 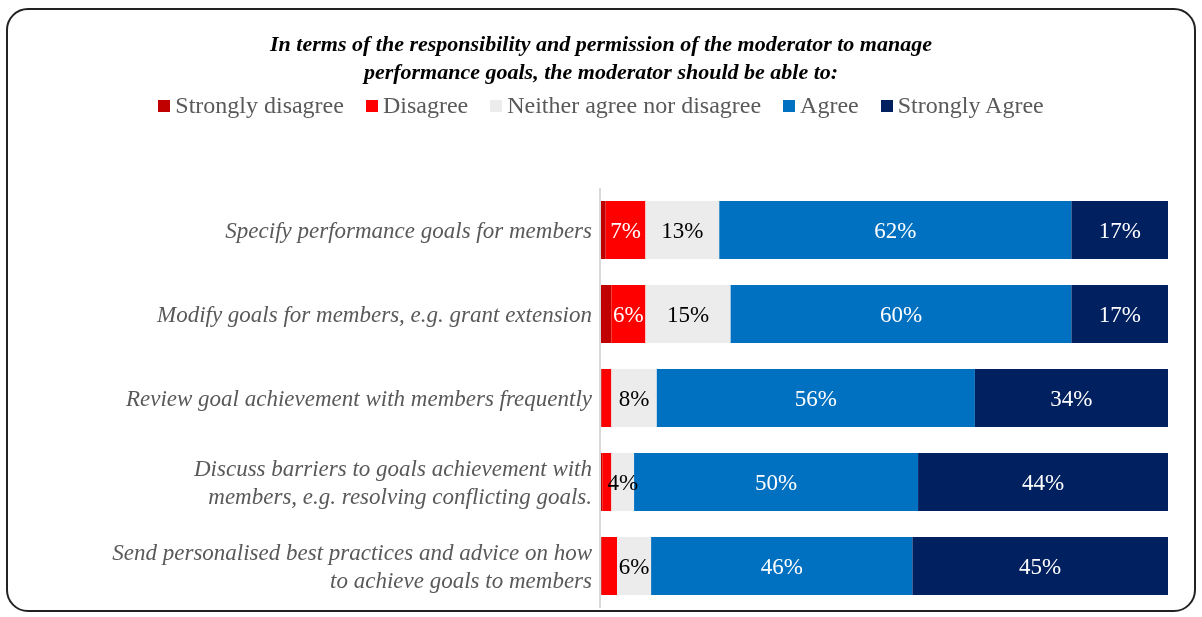 I want to click on data-label: 13%, so click(x=682, y=230).